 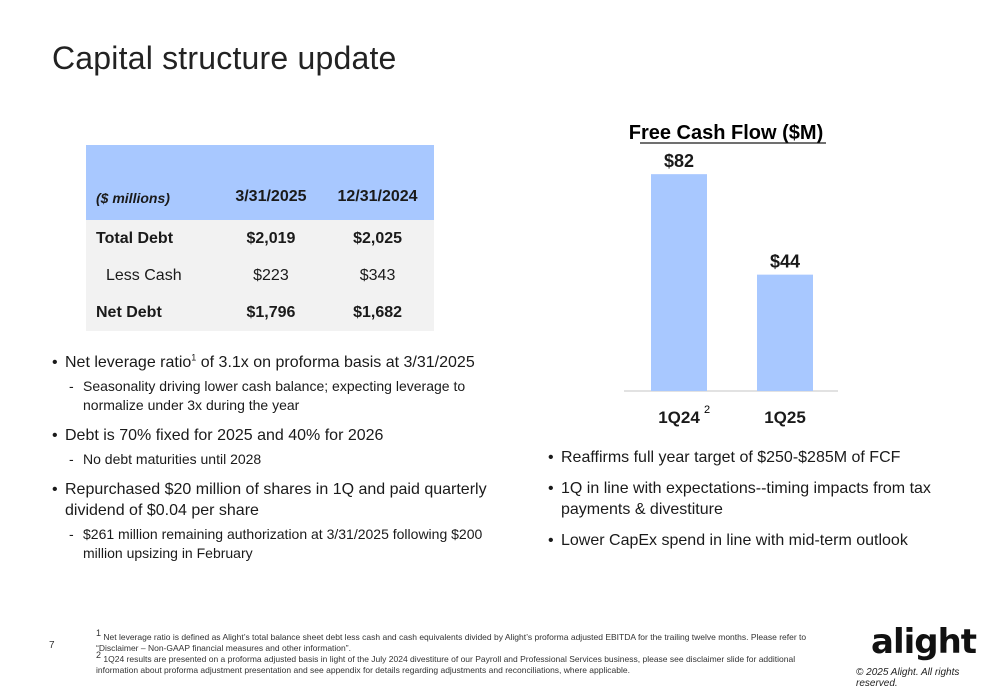 I want to click on footnote-marker: 1, so click(x=99, y=633).